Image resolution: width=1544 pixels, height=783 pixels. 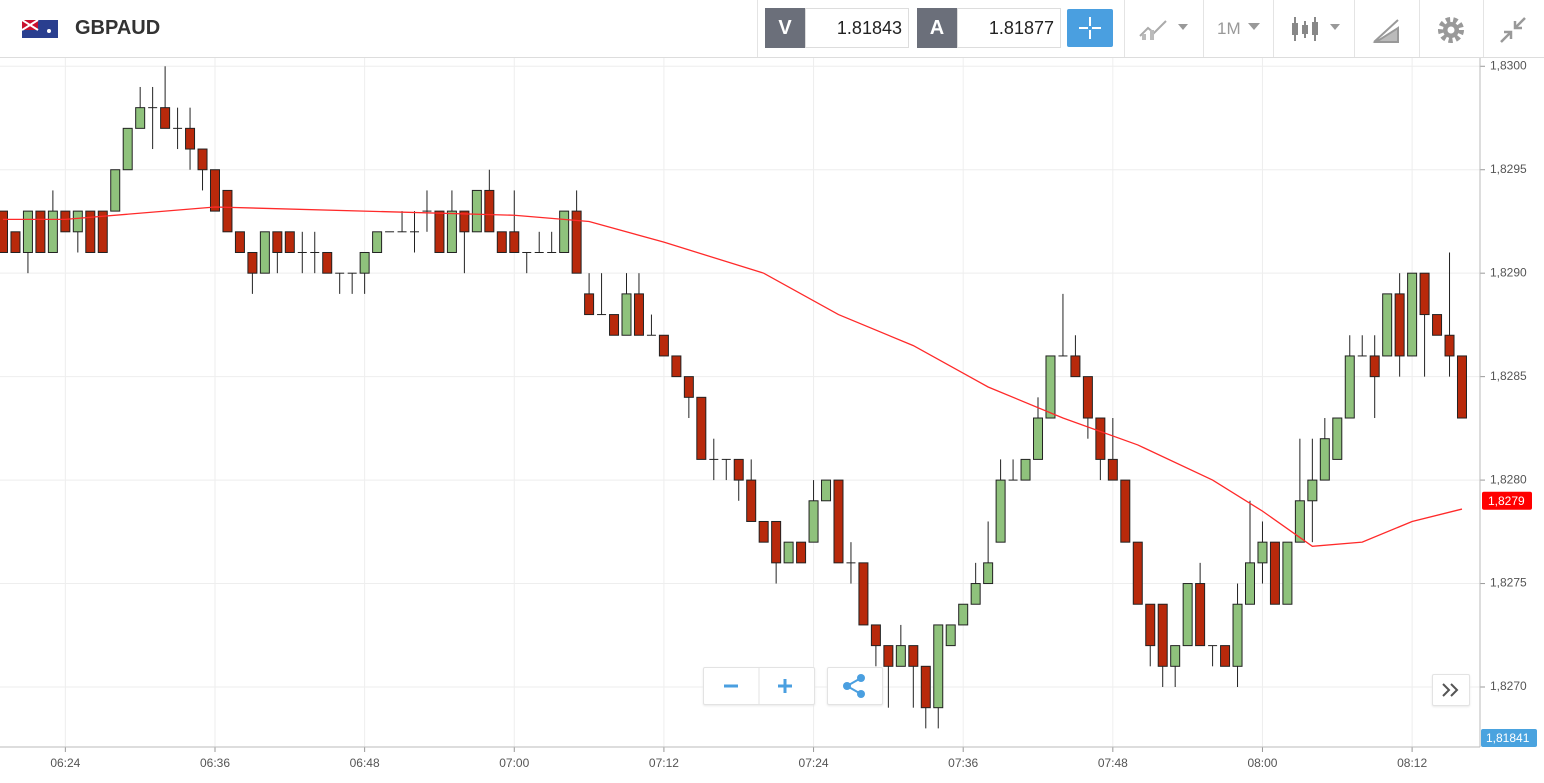 What do you see at coordinates (65, 763) in the screenshot?
I see `x-tick-label: 06:24` at bounding box center [65, 763].